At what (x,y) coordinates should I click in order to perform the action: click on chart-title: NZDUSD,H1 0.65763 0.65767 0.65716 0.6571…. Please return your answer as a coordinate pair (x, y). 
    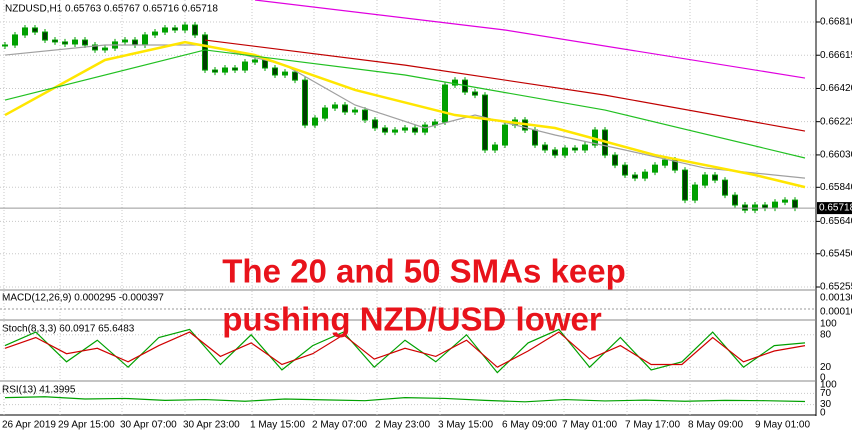
    Looking at the image, I should click on (111, 9).